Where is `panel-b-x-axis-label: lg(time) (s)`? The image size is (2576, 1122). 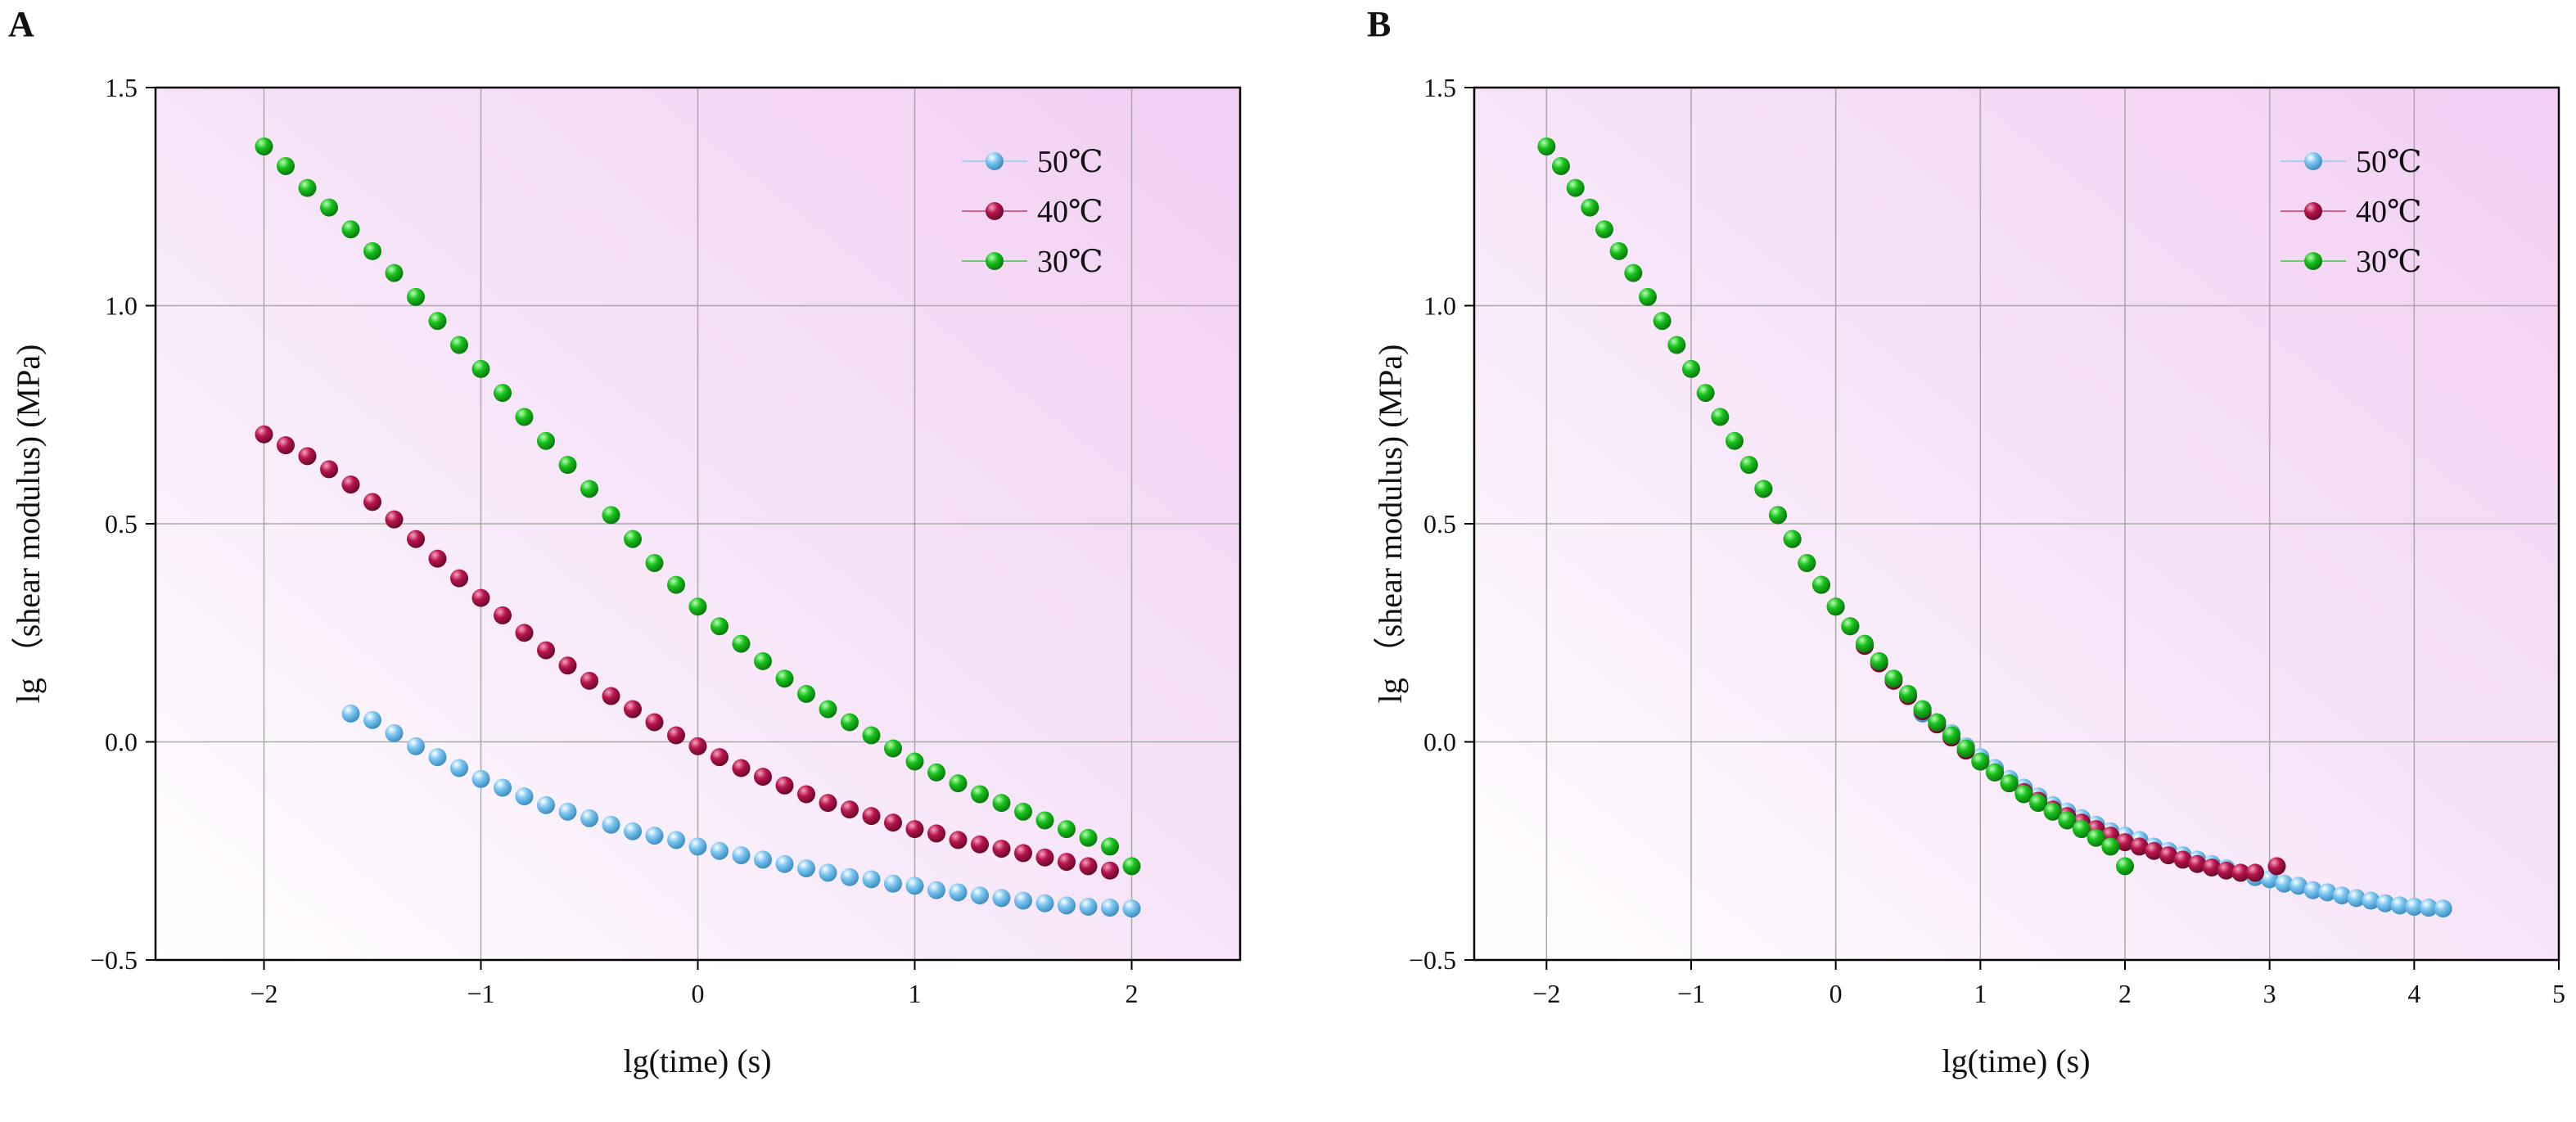
panel-b-x-axis-label: lg(time) (s) is located at coordinates (2016, 1061).